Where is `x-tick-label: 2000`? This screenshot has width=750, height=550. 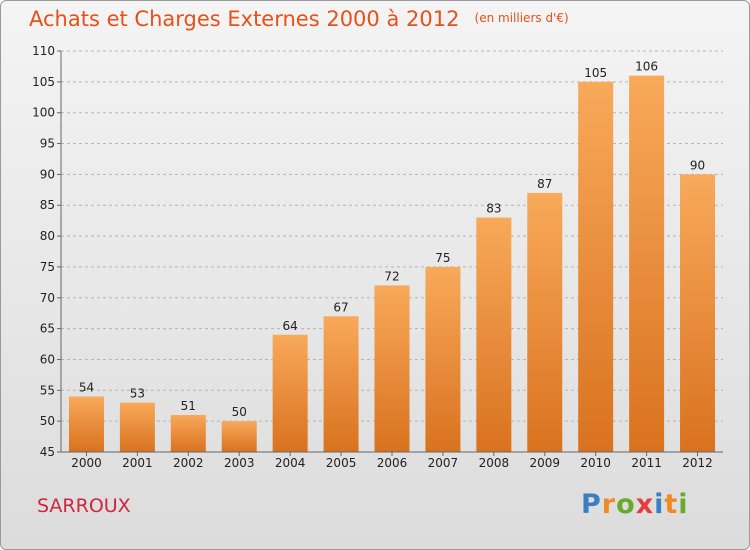 x-tick-label: 2000 is located at coordinates (86, 463).